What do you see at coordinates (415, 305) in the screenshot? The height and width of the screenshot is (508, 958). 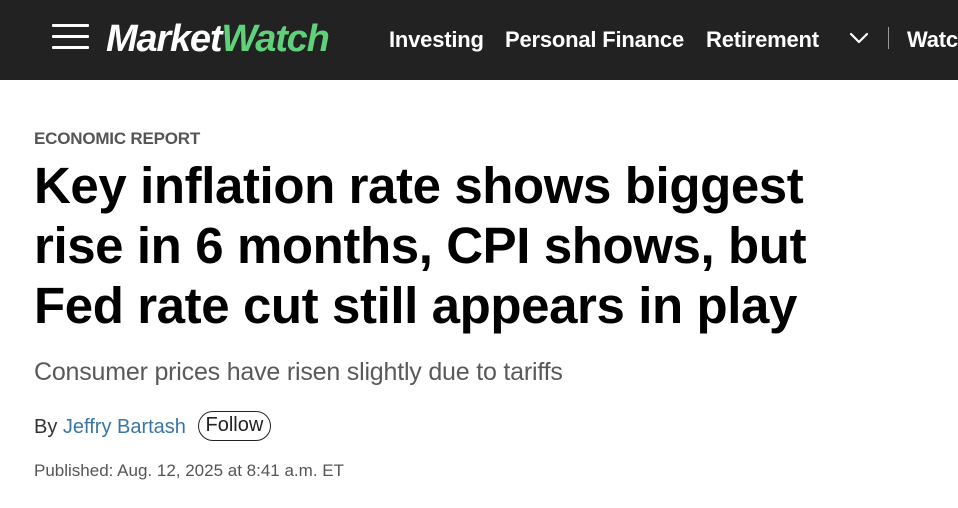 I see `headline-line: Fed rate cut still appears in play` at bounding box center [415, 305].